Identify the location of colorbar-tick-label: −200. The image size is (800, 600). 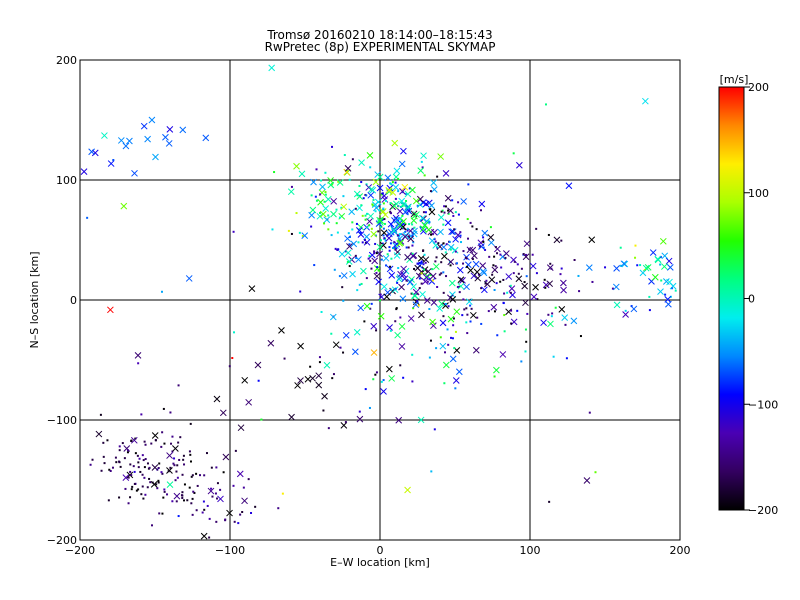
(763, 510).